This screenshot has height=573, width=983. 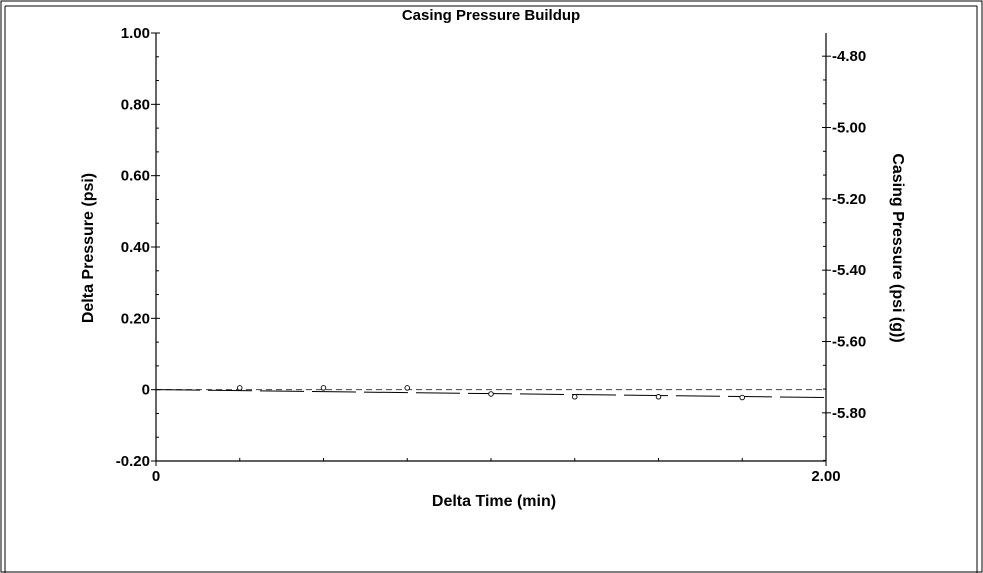 What do you see at coordinates (133, 461) in the screenshot?
I see `y-tick-label: -0.20` at bounding box center [133, 461].